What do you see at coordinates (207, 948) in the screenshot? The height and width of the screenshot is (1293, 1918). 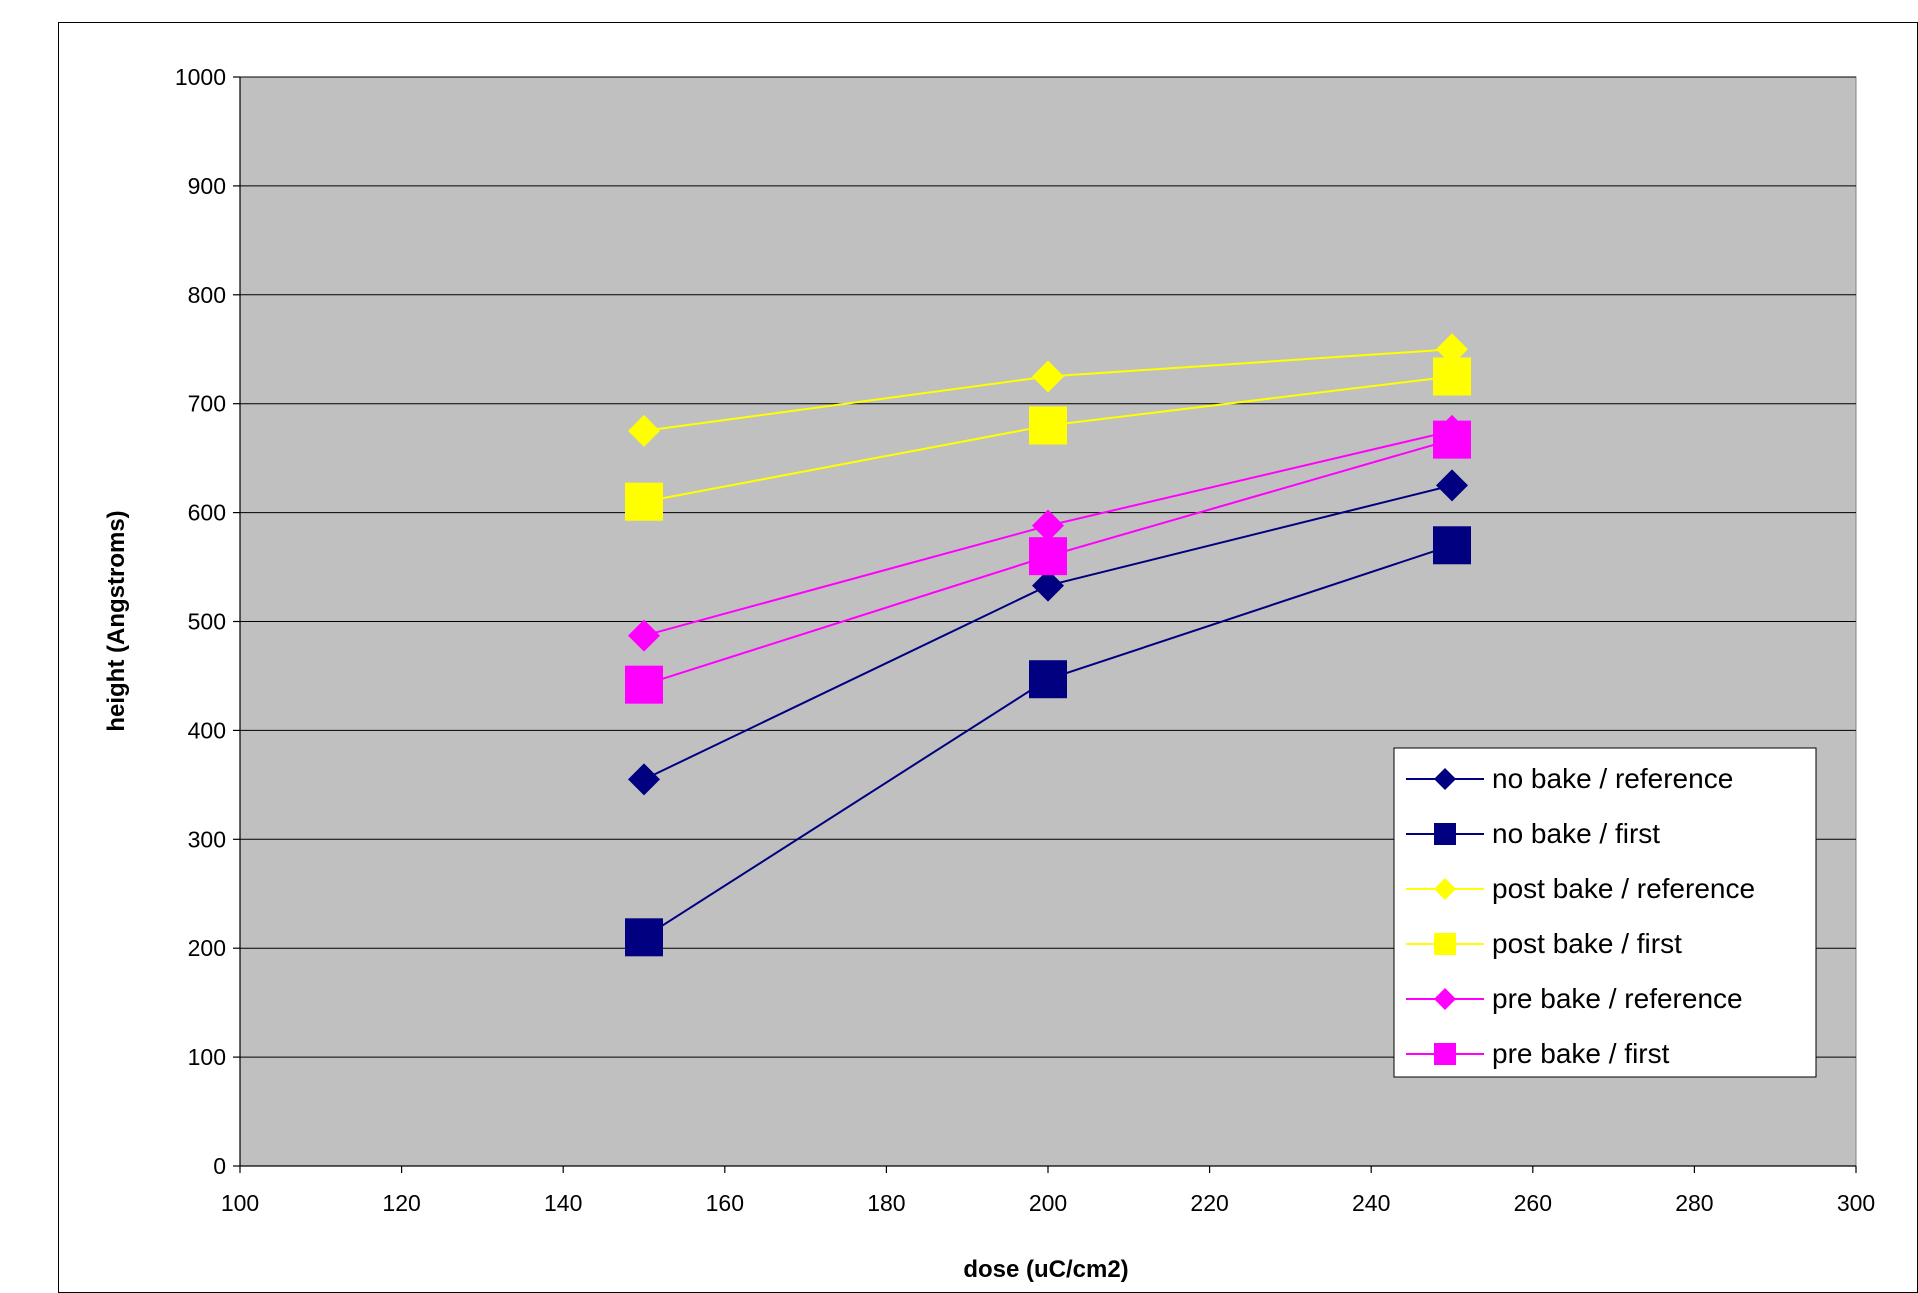 I see `y-tick-label: 200` at bounding box center [207, 948].